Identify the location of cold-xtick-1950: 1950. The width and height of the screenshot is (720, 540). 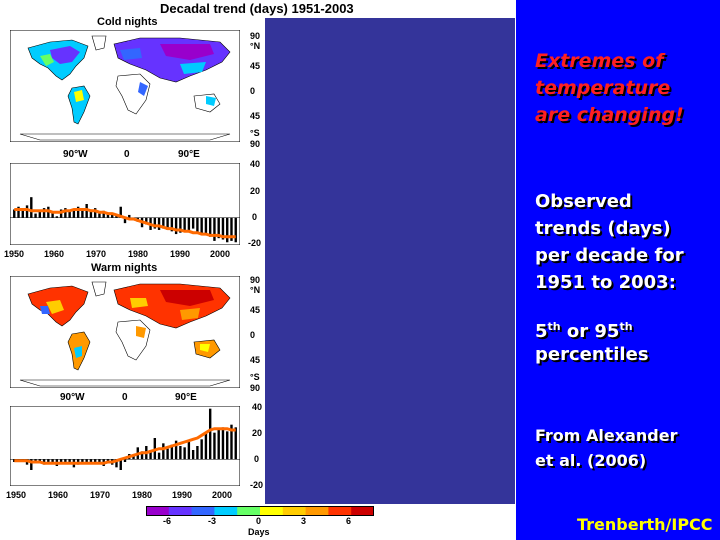
(14, 254).